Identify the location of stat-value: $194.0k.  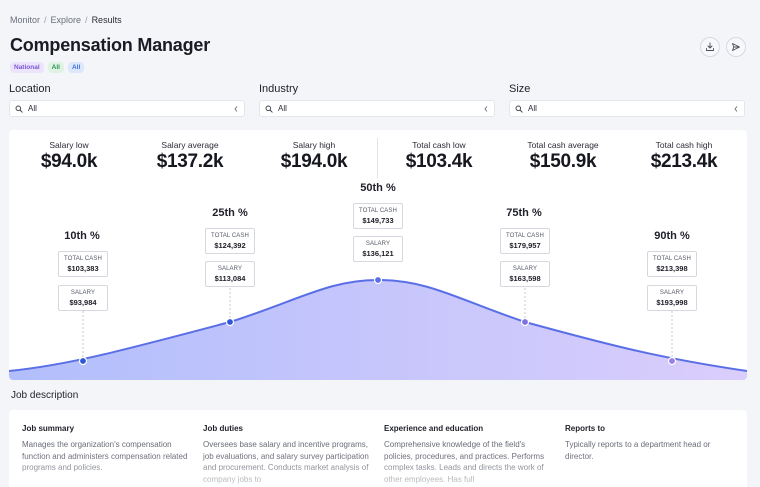
(314, 161).